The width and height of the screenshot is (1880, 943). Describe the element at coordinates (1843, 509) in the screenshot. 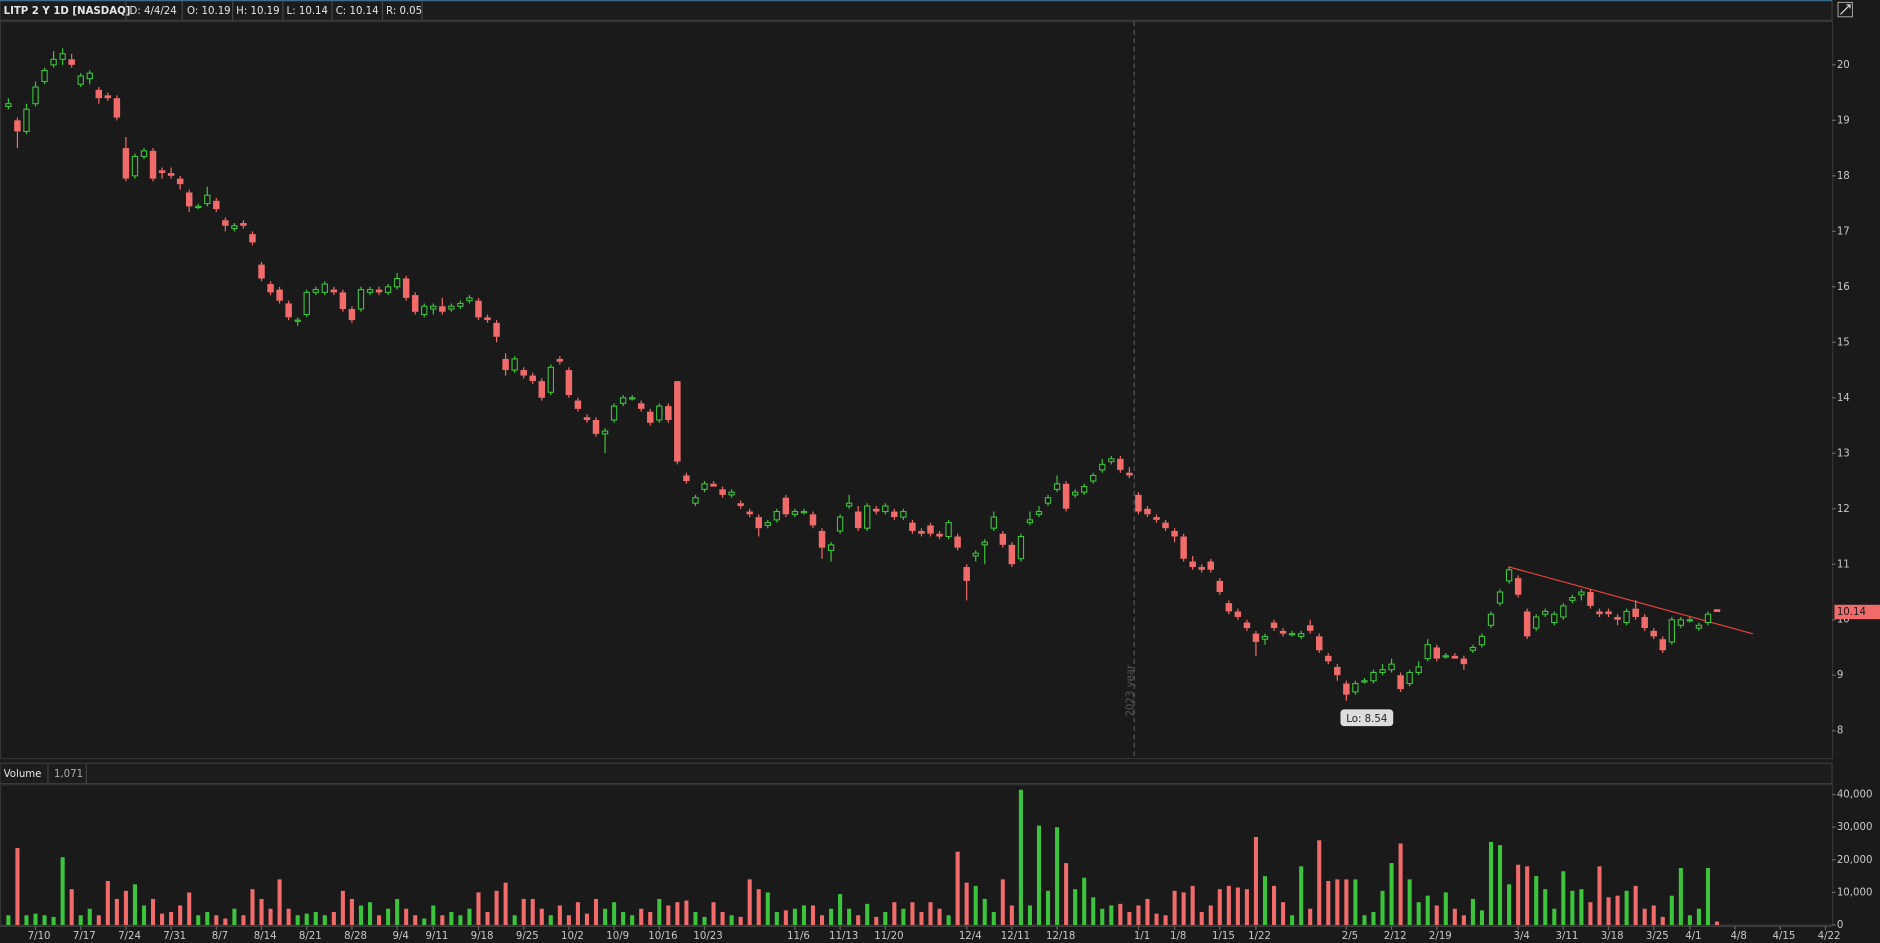

I see `y-tick-label: 12` at that location.